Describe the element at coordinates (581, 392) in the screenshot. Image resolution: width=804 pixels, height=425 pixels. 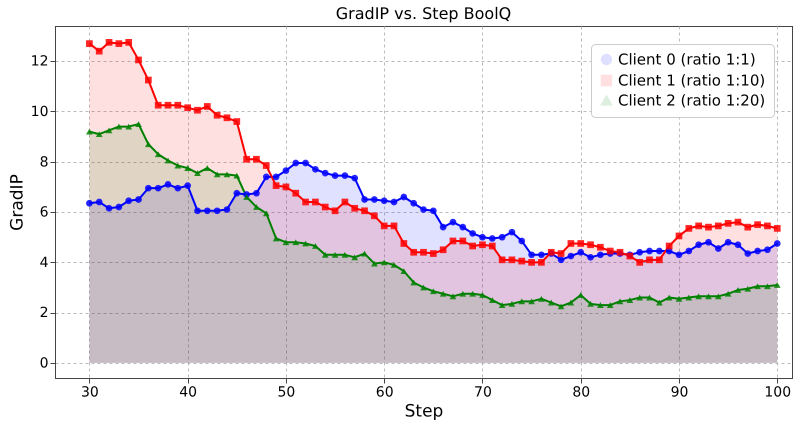
I see `x-tick-label: 80` at that location.